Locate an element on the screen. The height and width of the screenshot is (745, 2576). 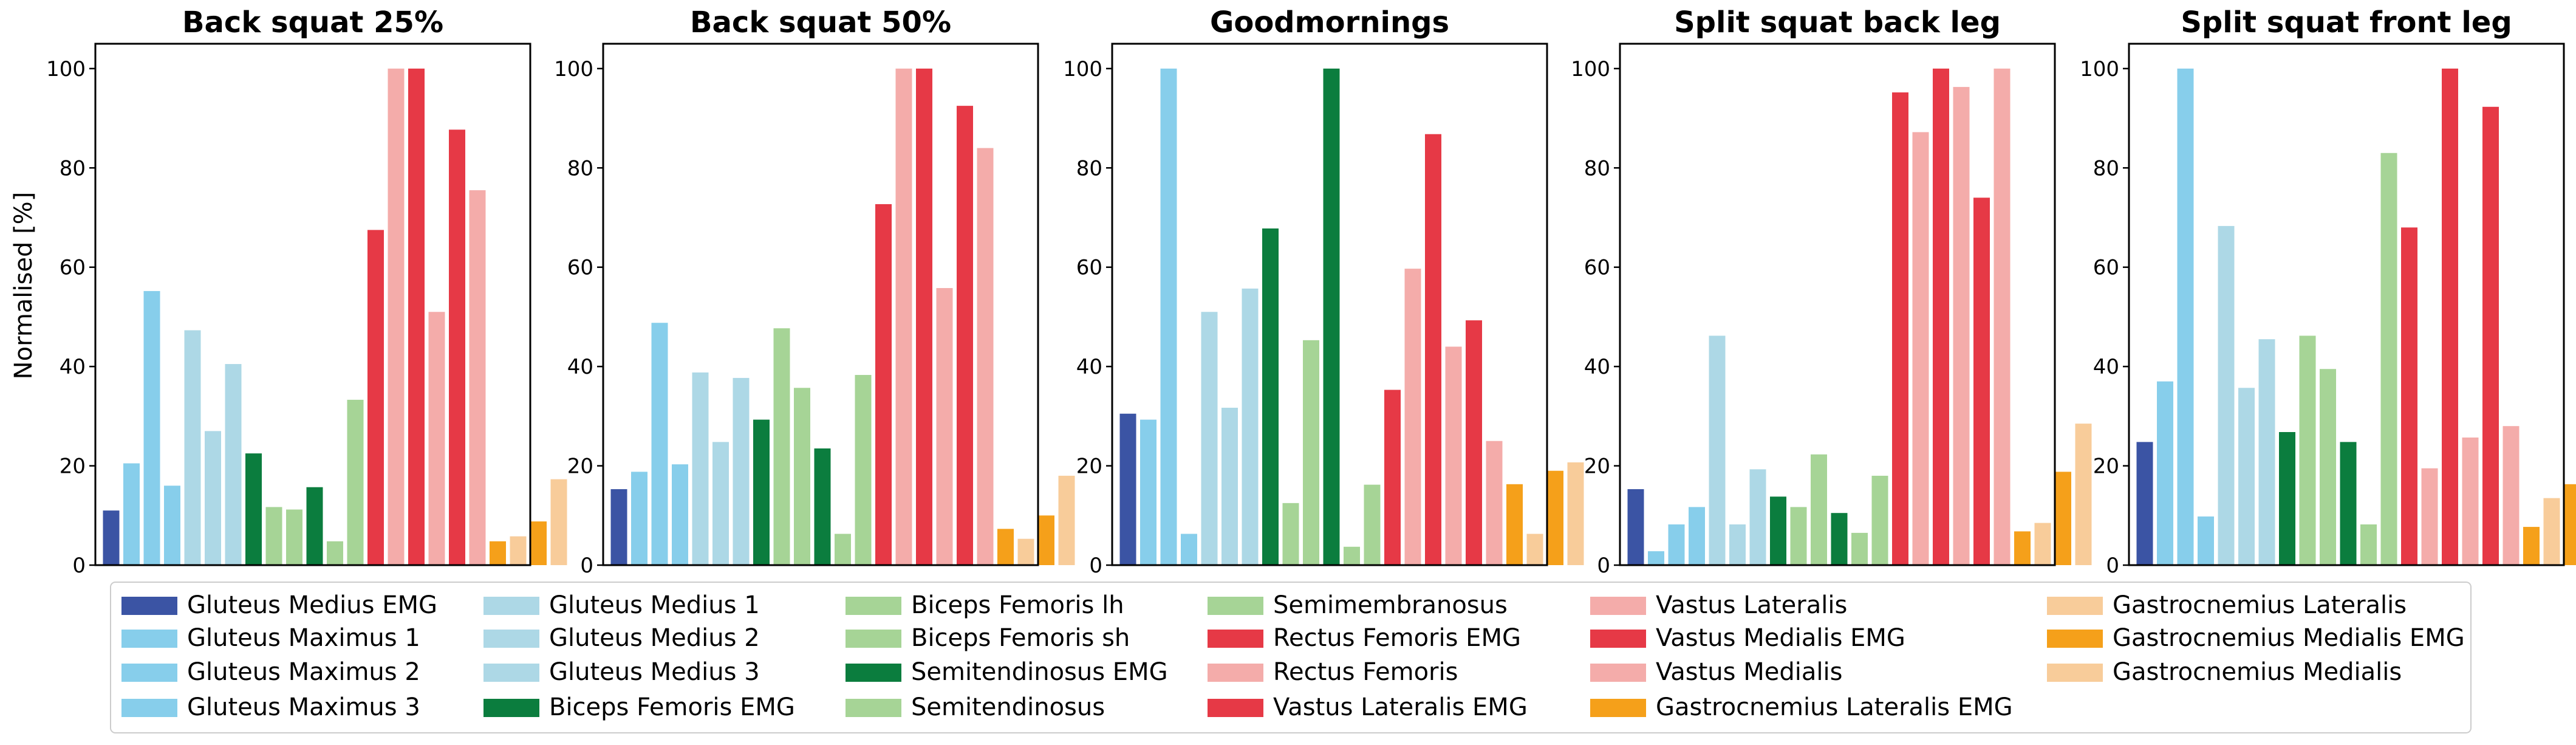
legend-label: Biceps Femoris lh is located at coordinates (1017, 605).